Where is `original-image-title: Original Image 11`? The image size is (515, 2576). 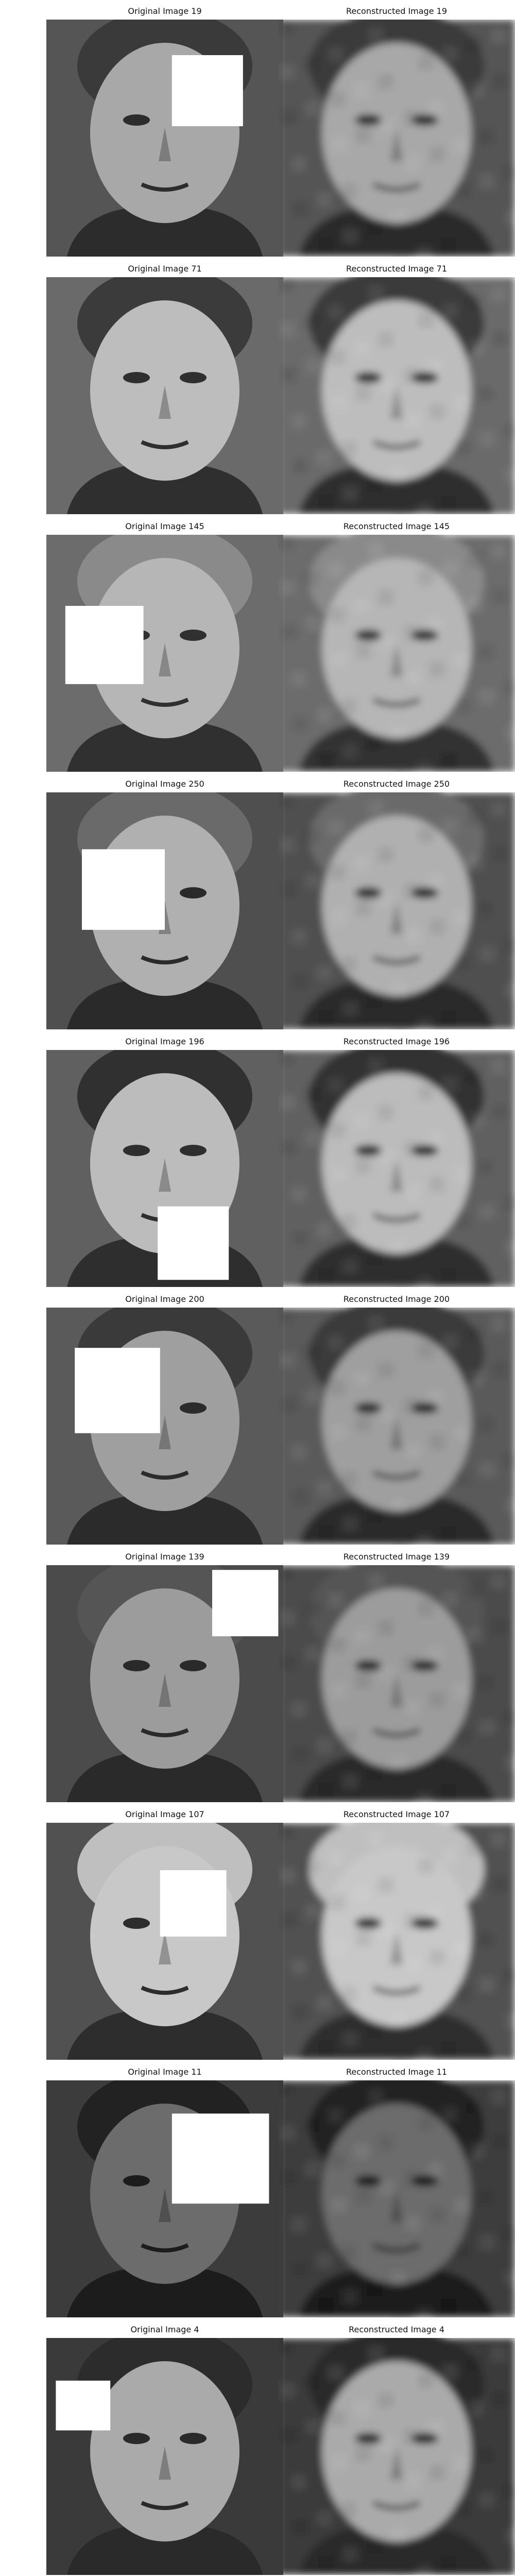 original-image-title: Original Image 11 is located at coordinates (165, 2072).